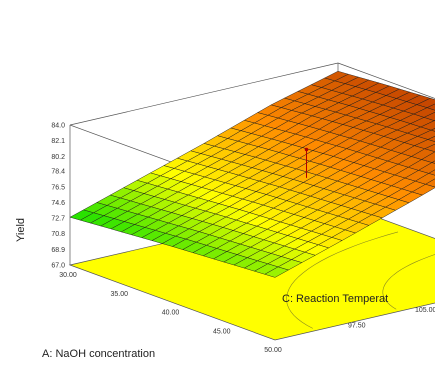 This screenshot has width=435, height=365. Describe the element at coordinates (306, 162) in the screenshot. I see `design-point-marker` at that location.